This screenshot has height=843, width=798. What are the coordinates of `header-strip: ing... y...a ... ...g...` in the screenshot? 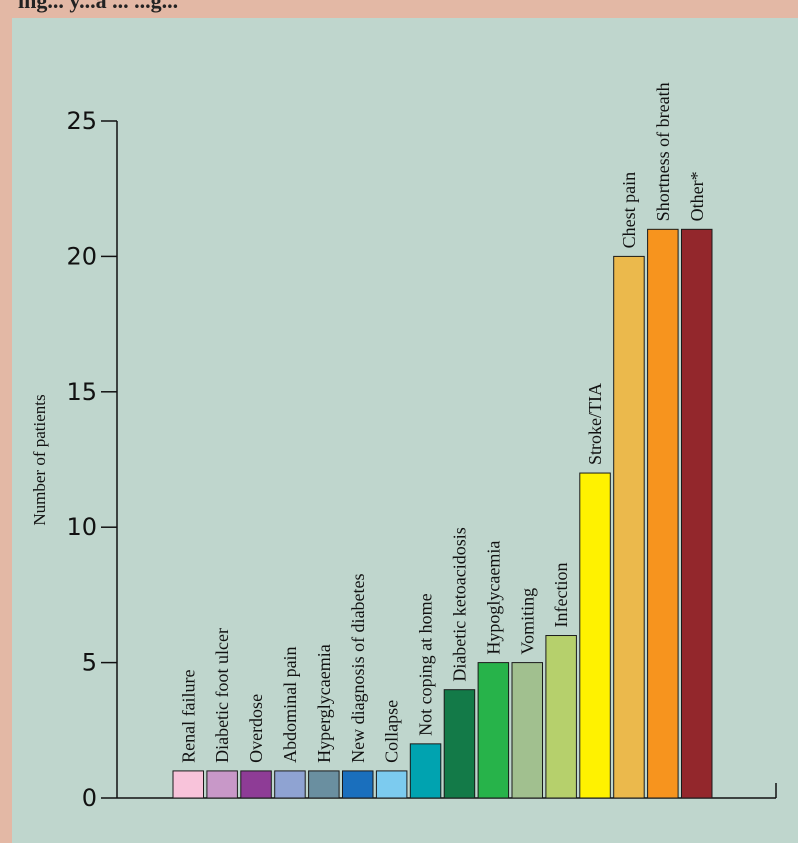 It's located at (399, 9).